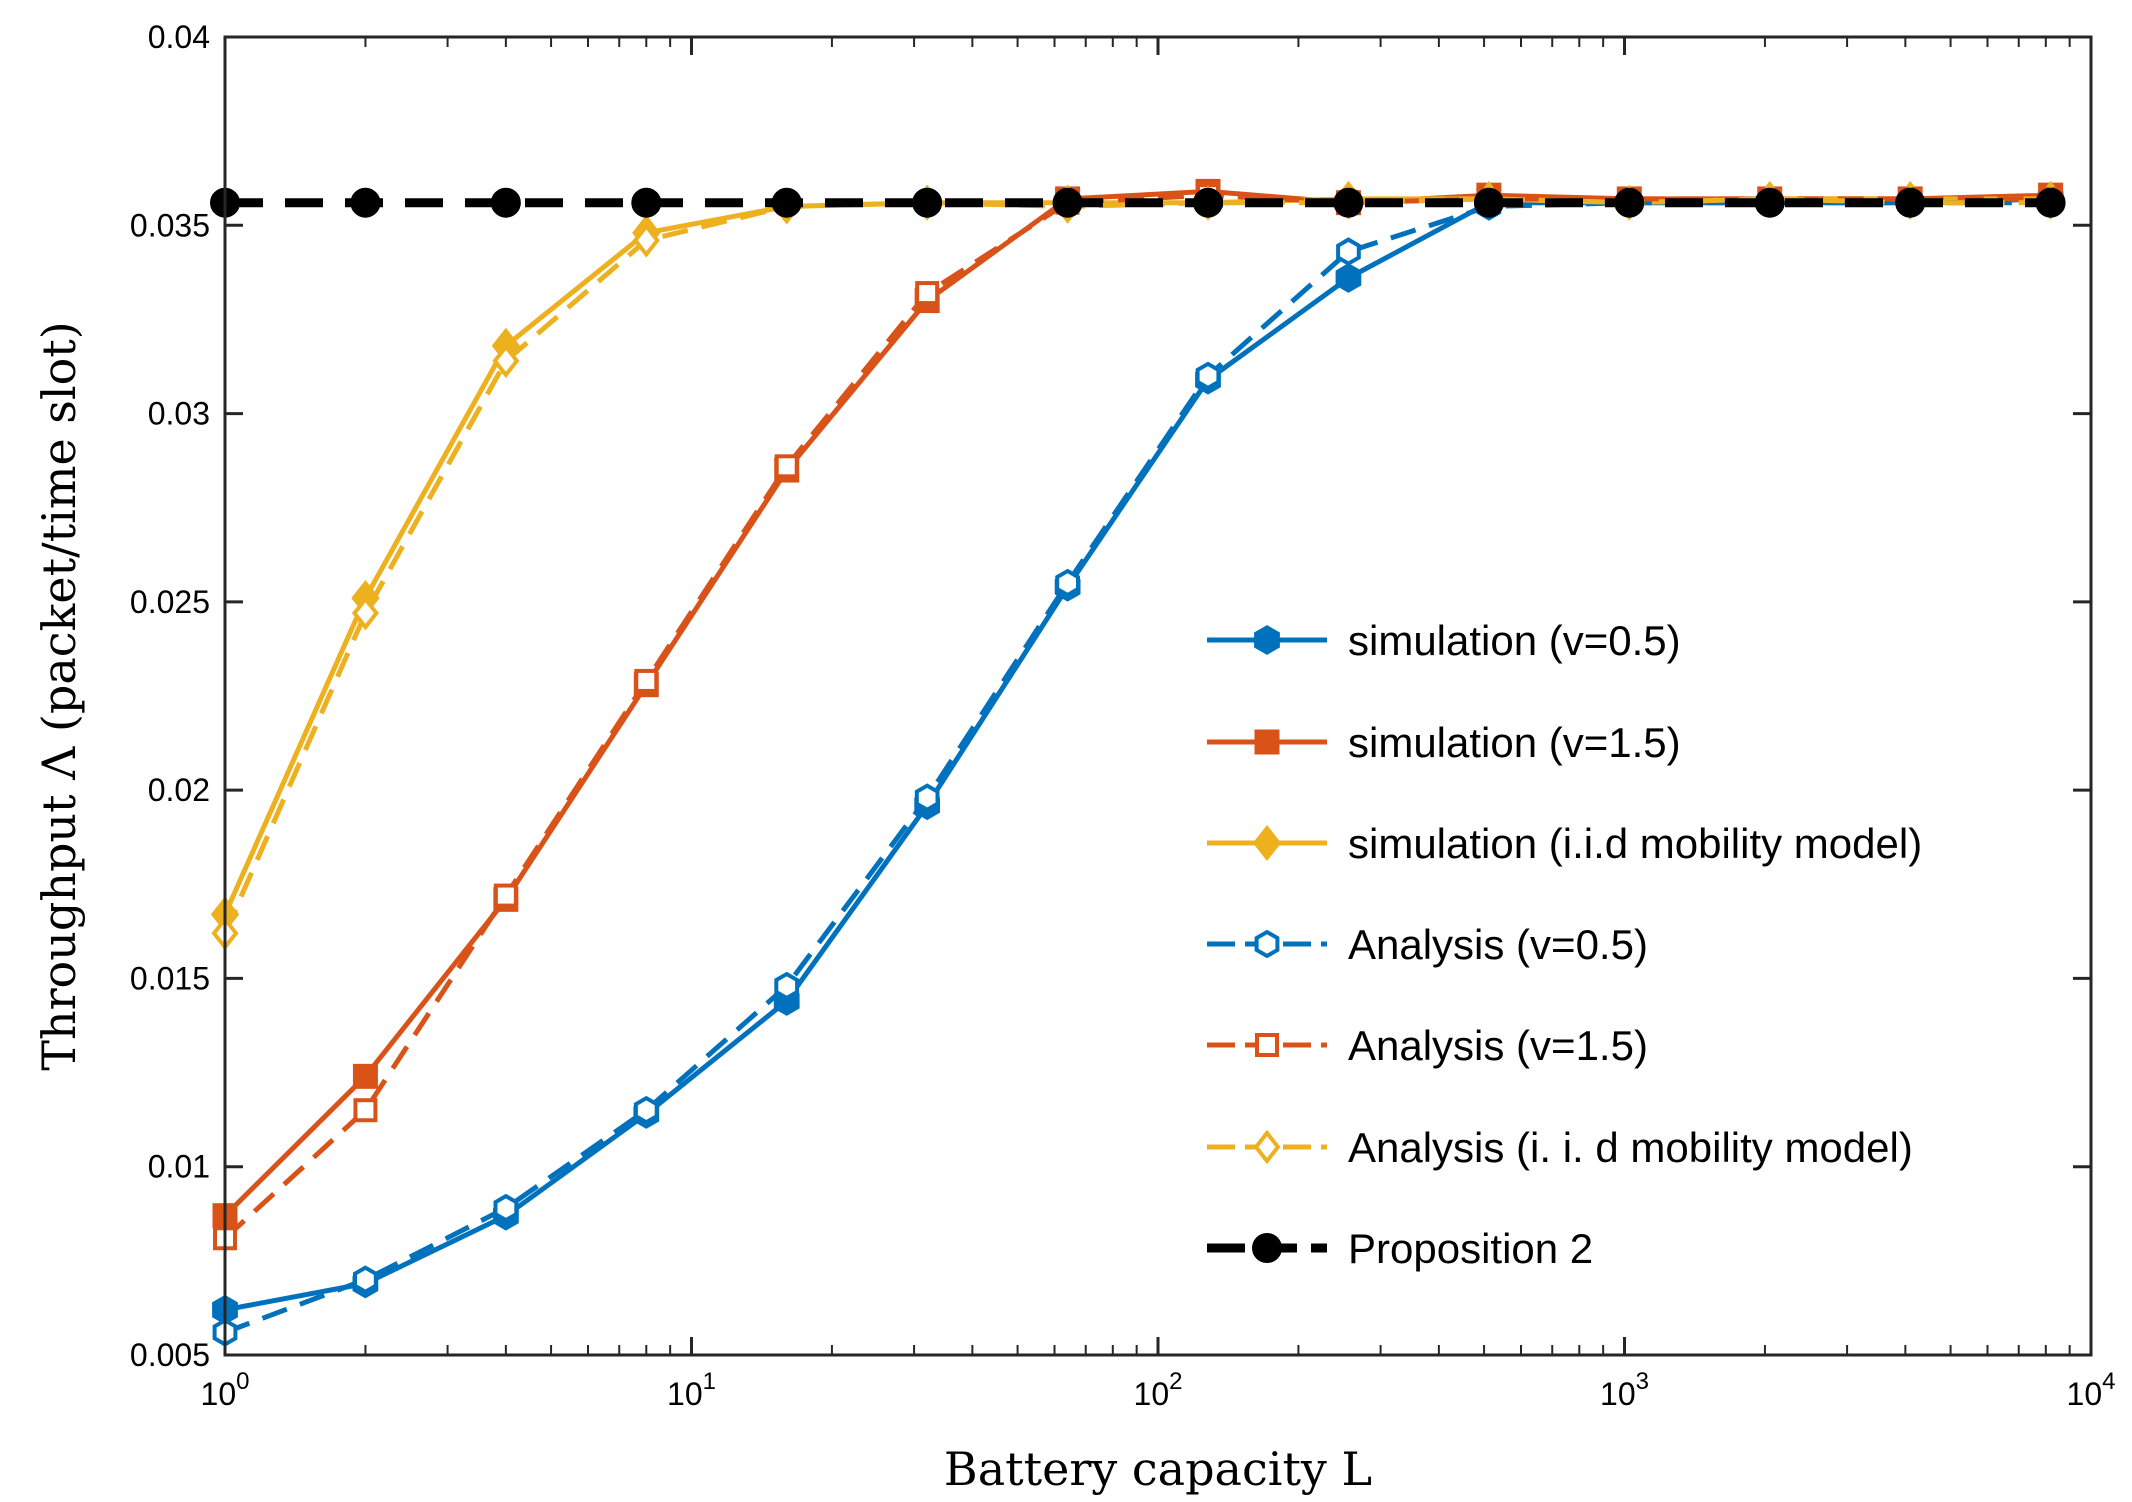  What do you see at coordinates (1158, 1469) in the screenshot?
I see `x-axis-label: Battery capacity L` at bounding box center [1158, 1469].